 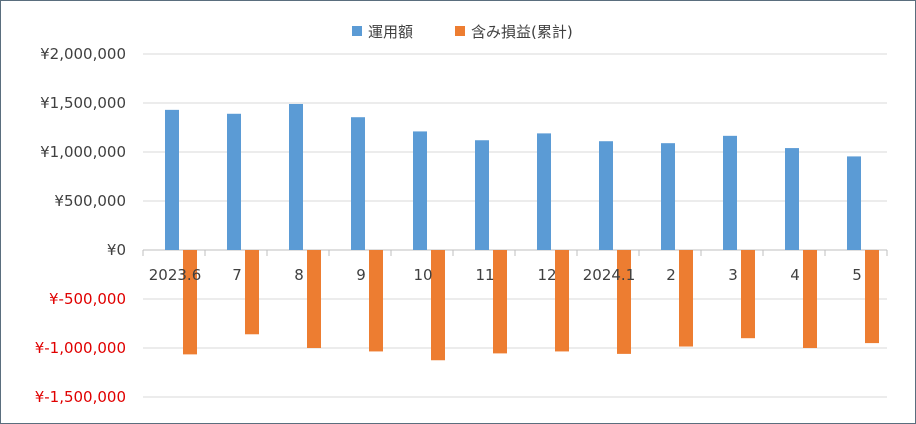 I want to click on x-category-label: 3, so click(x=733, y=275).